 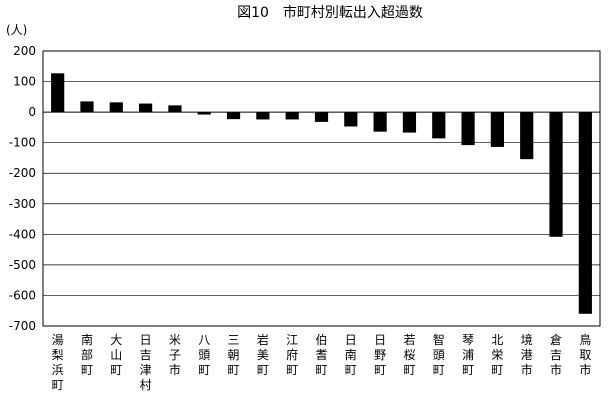 I want to click on x-tick-label: 江府町, so click(x=292, y=355).